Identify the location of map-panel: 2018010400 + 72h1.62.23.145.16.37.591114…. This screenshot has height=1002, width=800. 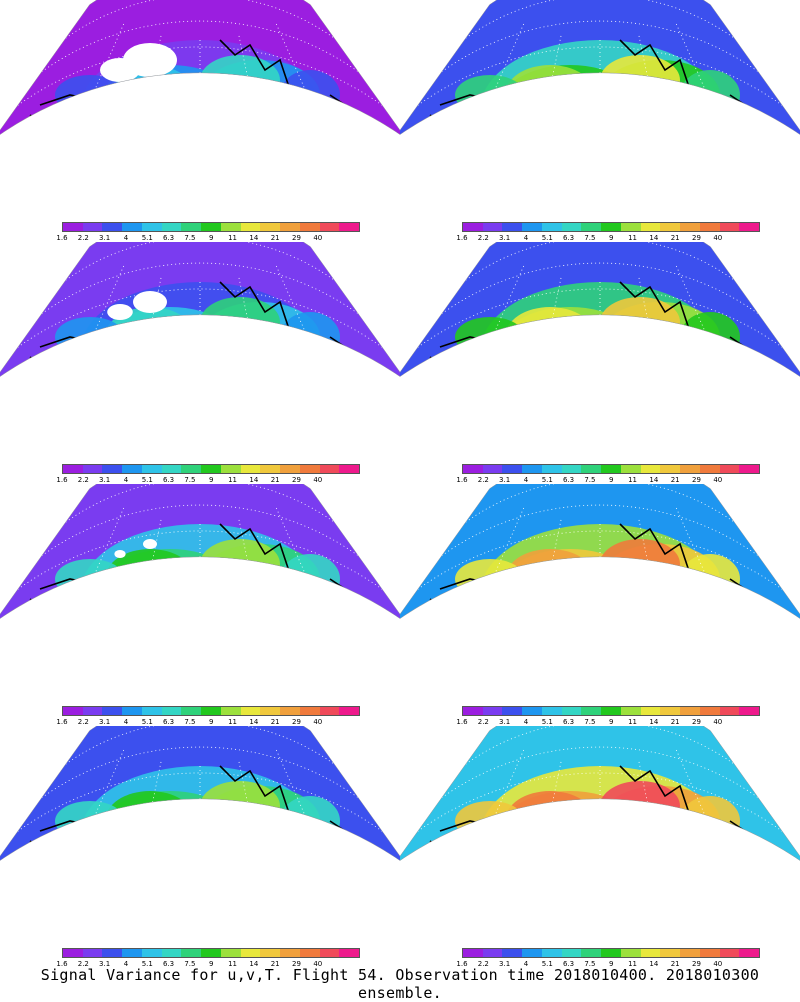
(600, 605).